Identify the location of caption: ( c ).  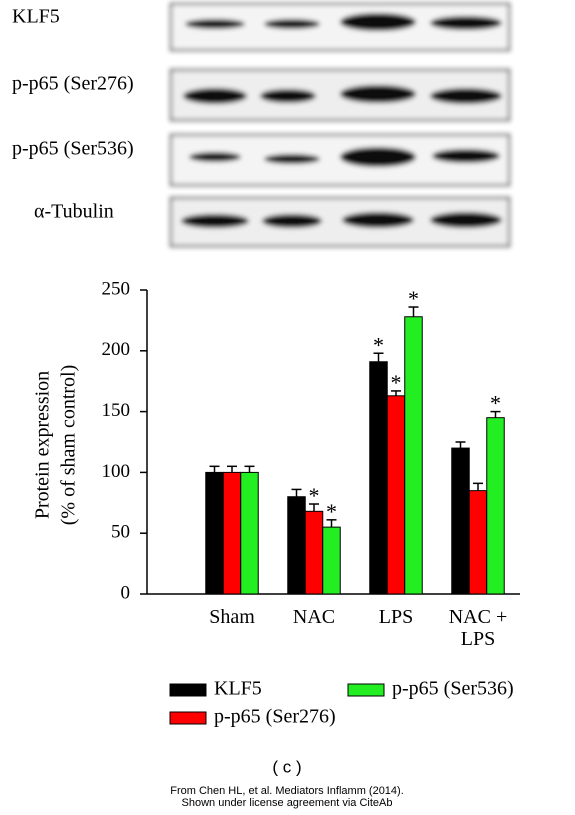
(286, 766).